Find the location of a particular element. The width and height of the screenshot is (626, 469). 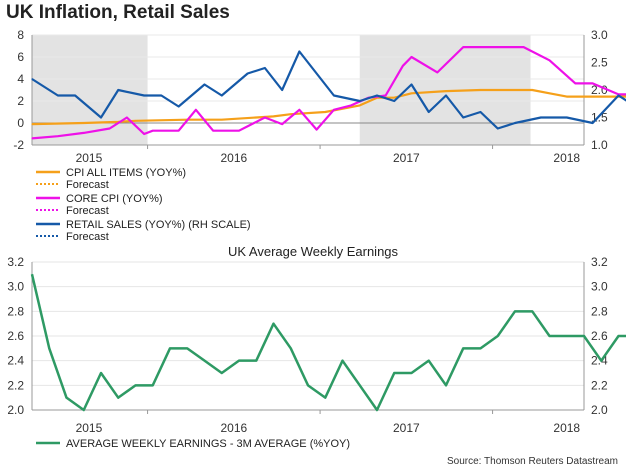

left-axis-tick-label: 6 is located at coordinates (20, 57).